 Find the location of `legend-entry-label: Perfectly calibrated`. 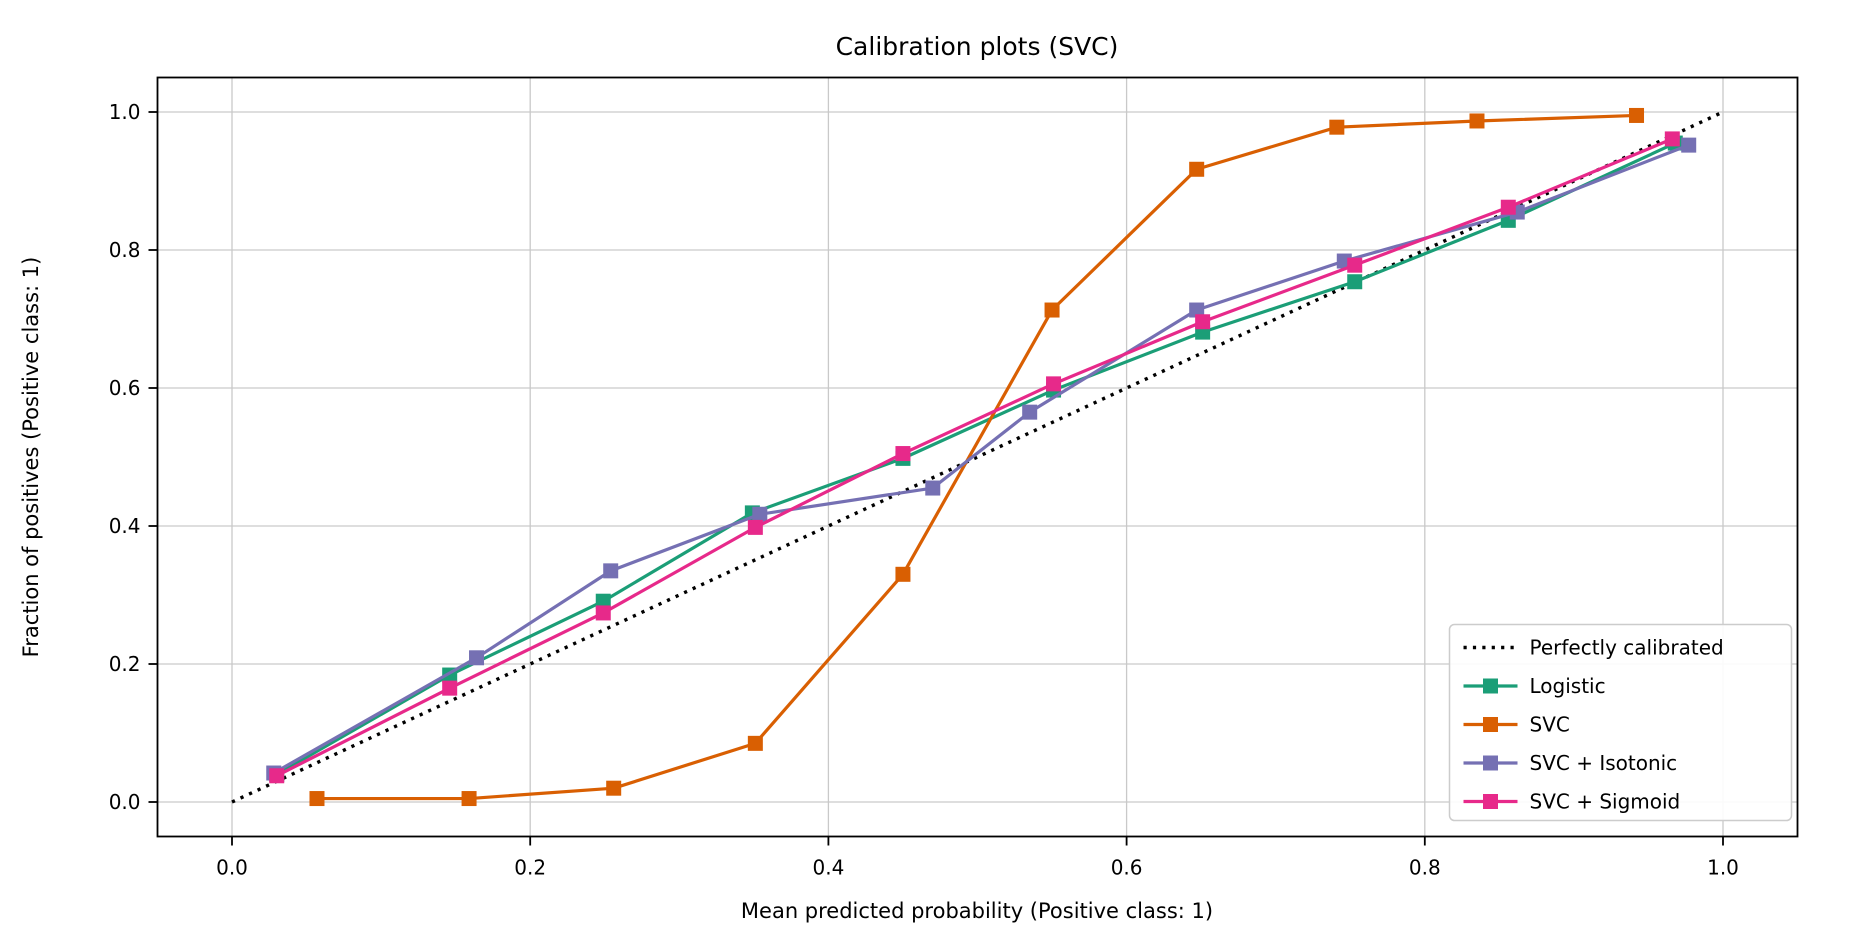

legend-entry-label: Perfectly calibrated is located at coordinates (1627, 648).